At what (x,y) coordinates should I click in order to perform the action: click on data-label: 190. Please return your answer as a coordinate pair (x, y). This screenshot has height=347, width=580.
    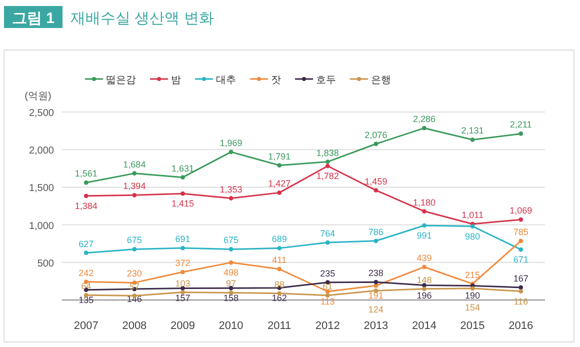
    Looking at the image, I should click on (472, 295).